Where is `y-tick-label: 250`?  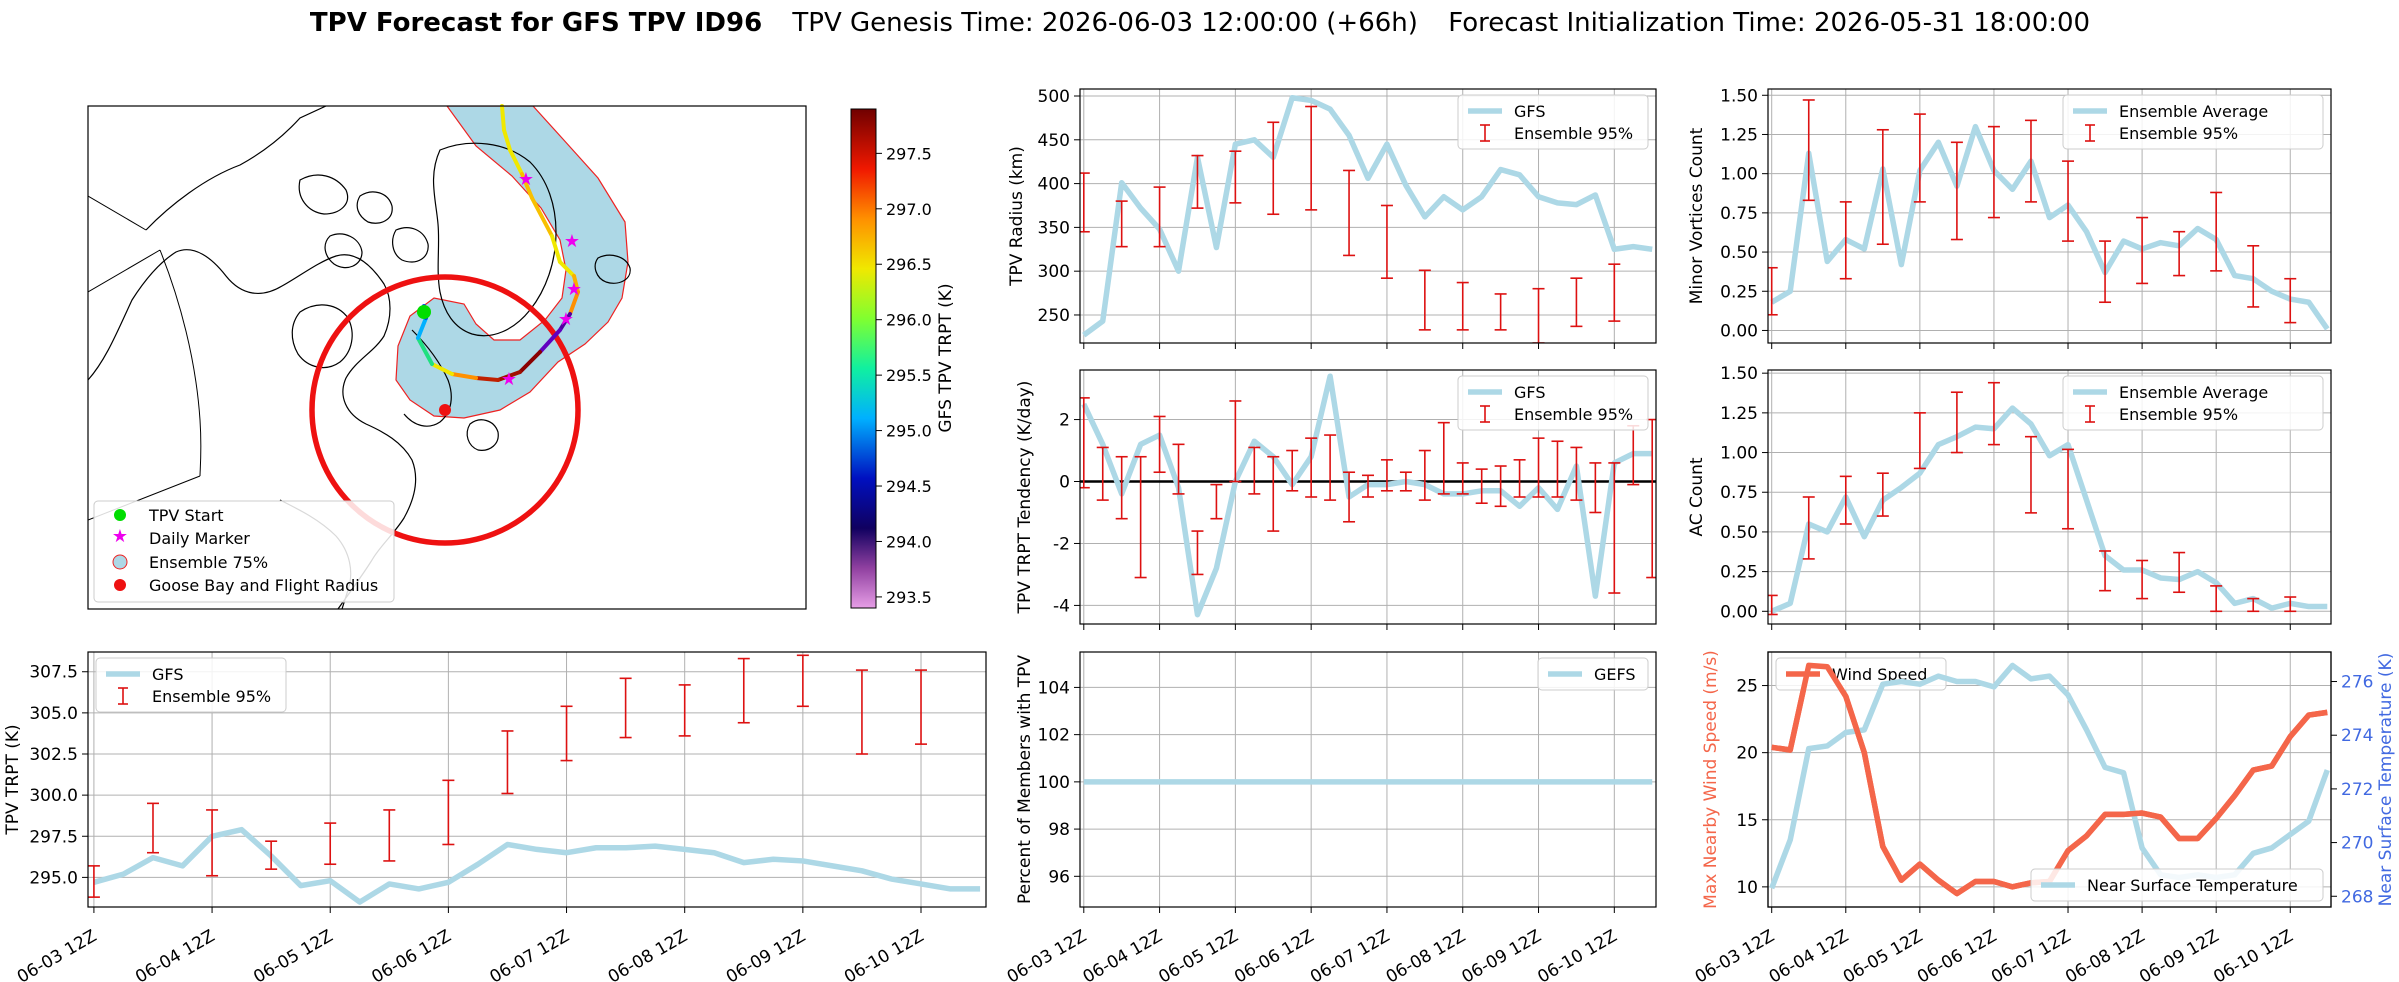
y-tick-label: 250 is located at coordinates (1054, 316).